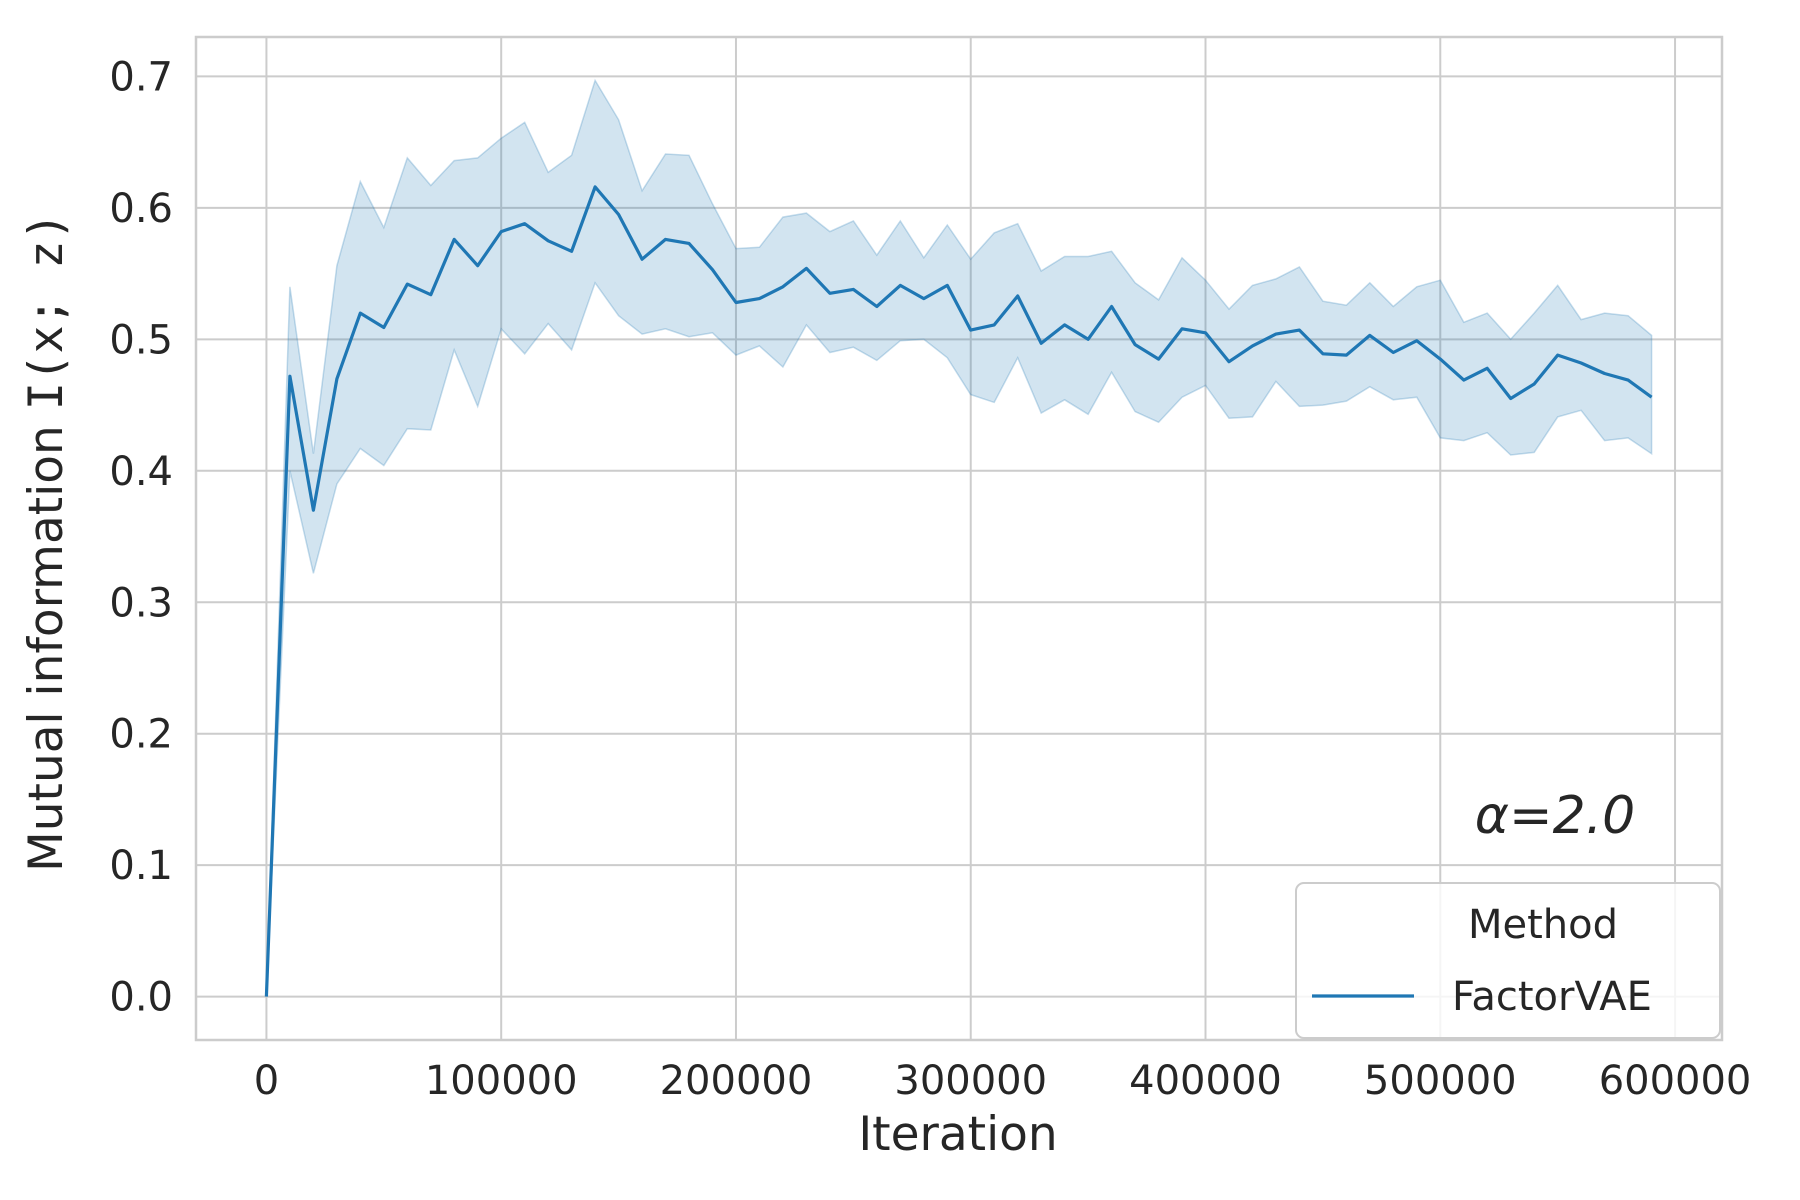 The height and width of the screenshot is (1200, 1800). Describe the element at coordinates (141, 603) in the screenshot. I see `y-tick-label: 0.3` at that location.